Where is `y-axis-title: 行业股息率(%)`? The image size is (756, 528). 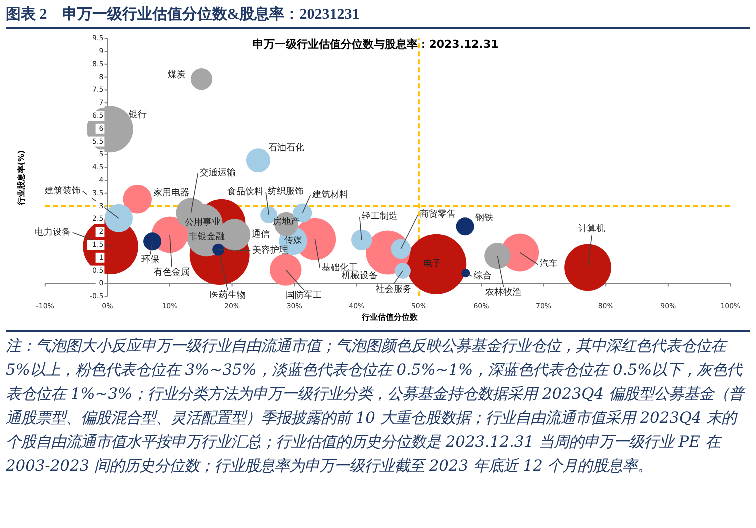 y-axis-title: 行业股息率(%) is located at coordinates (21, 178).